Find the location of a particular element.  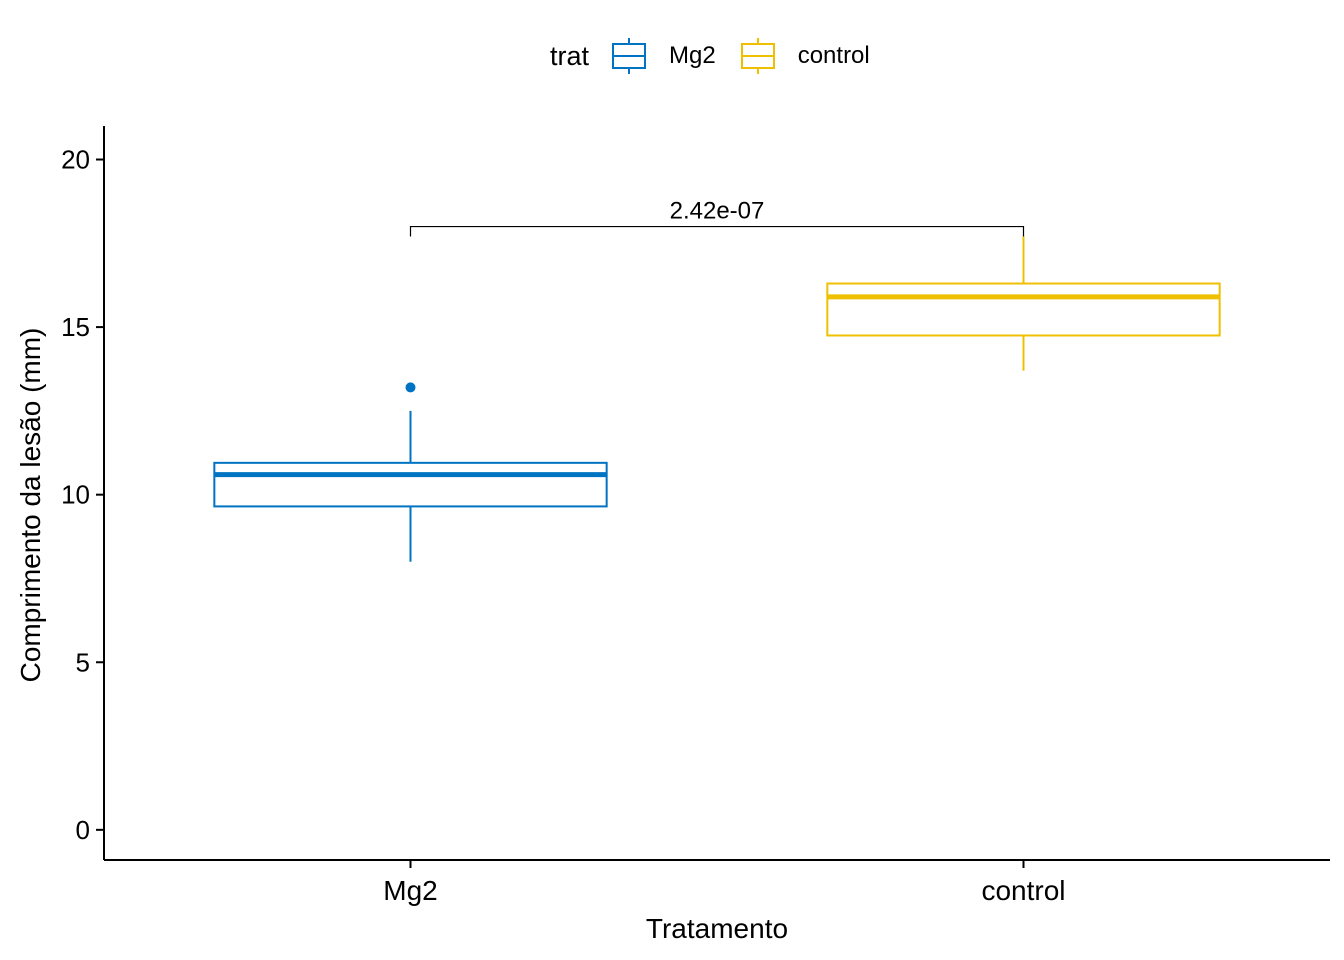

legend-title: trat is located at coordinates (570, 55).